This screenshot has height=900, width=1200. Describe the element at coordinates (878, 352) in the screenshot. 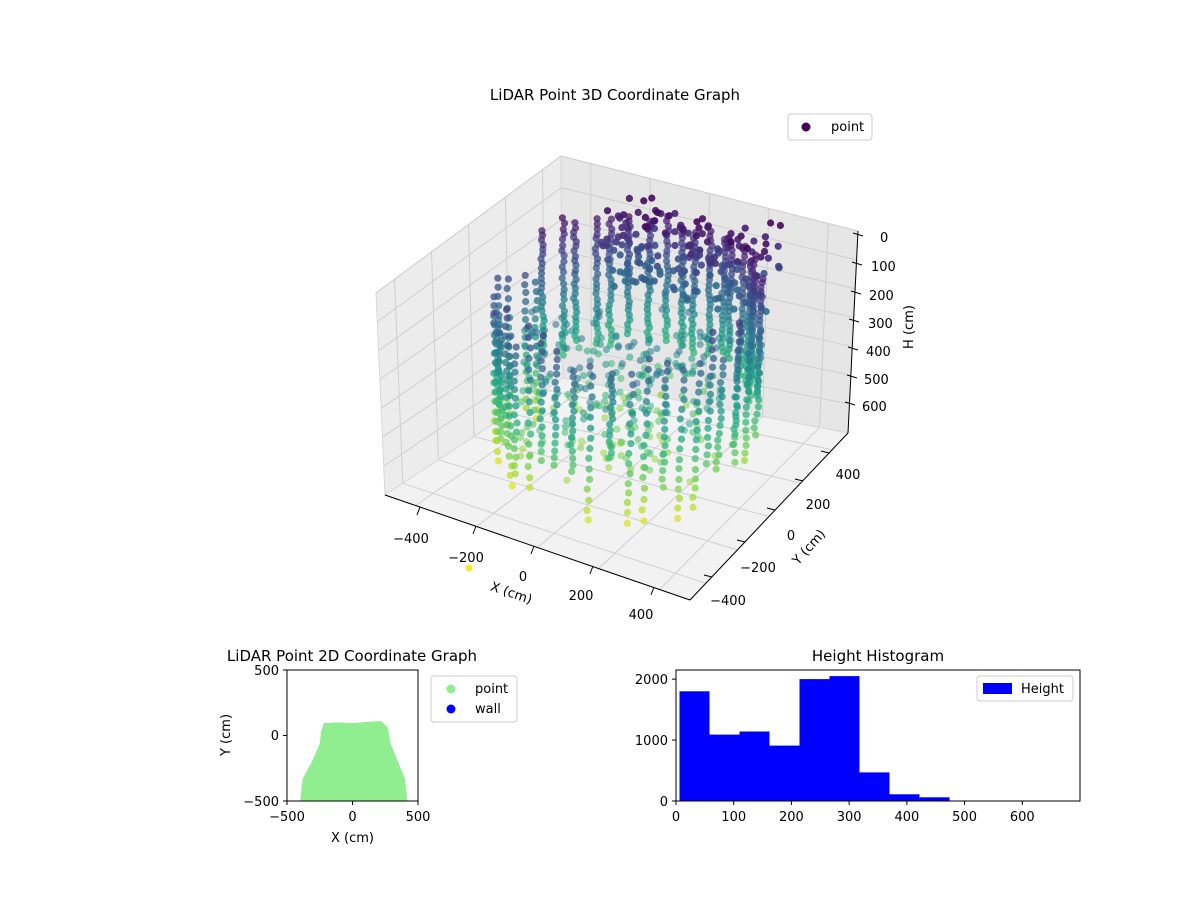

I see `z-tick-label: 400` at that location.